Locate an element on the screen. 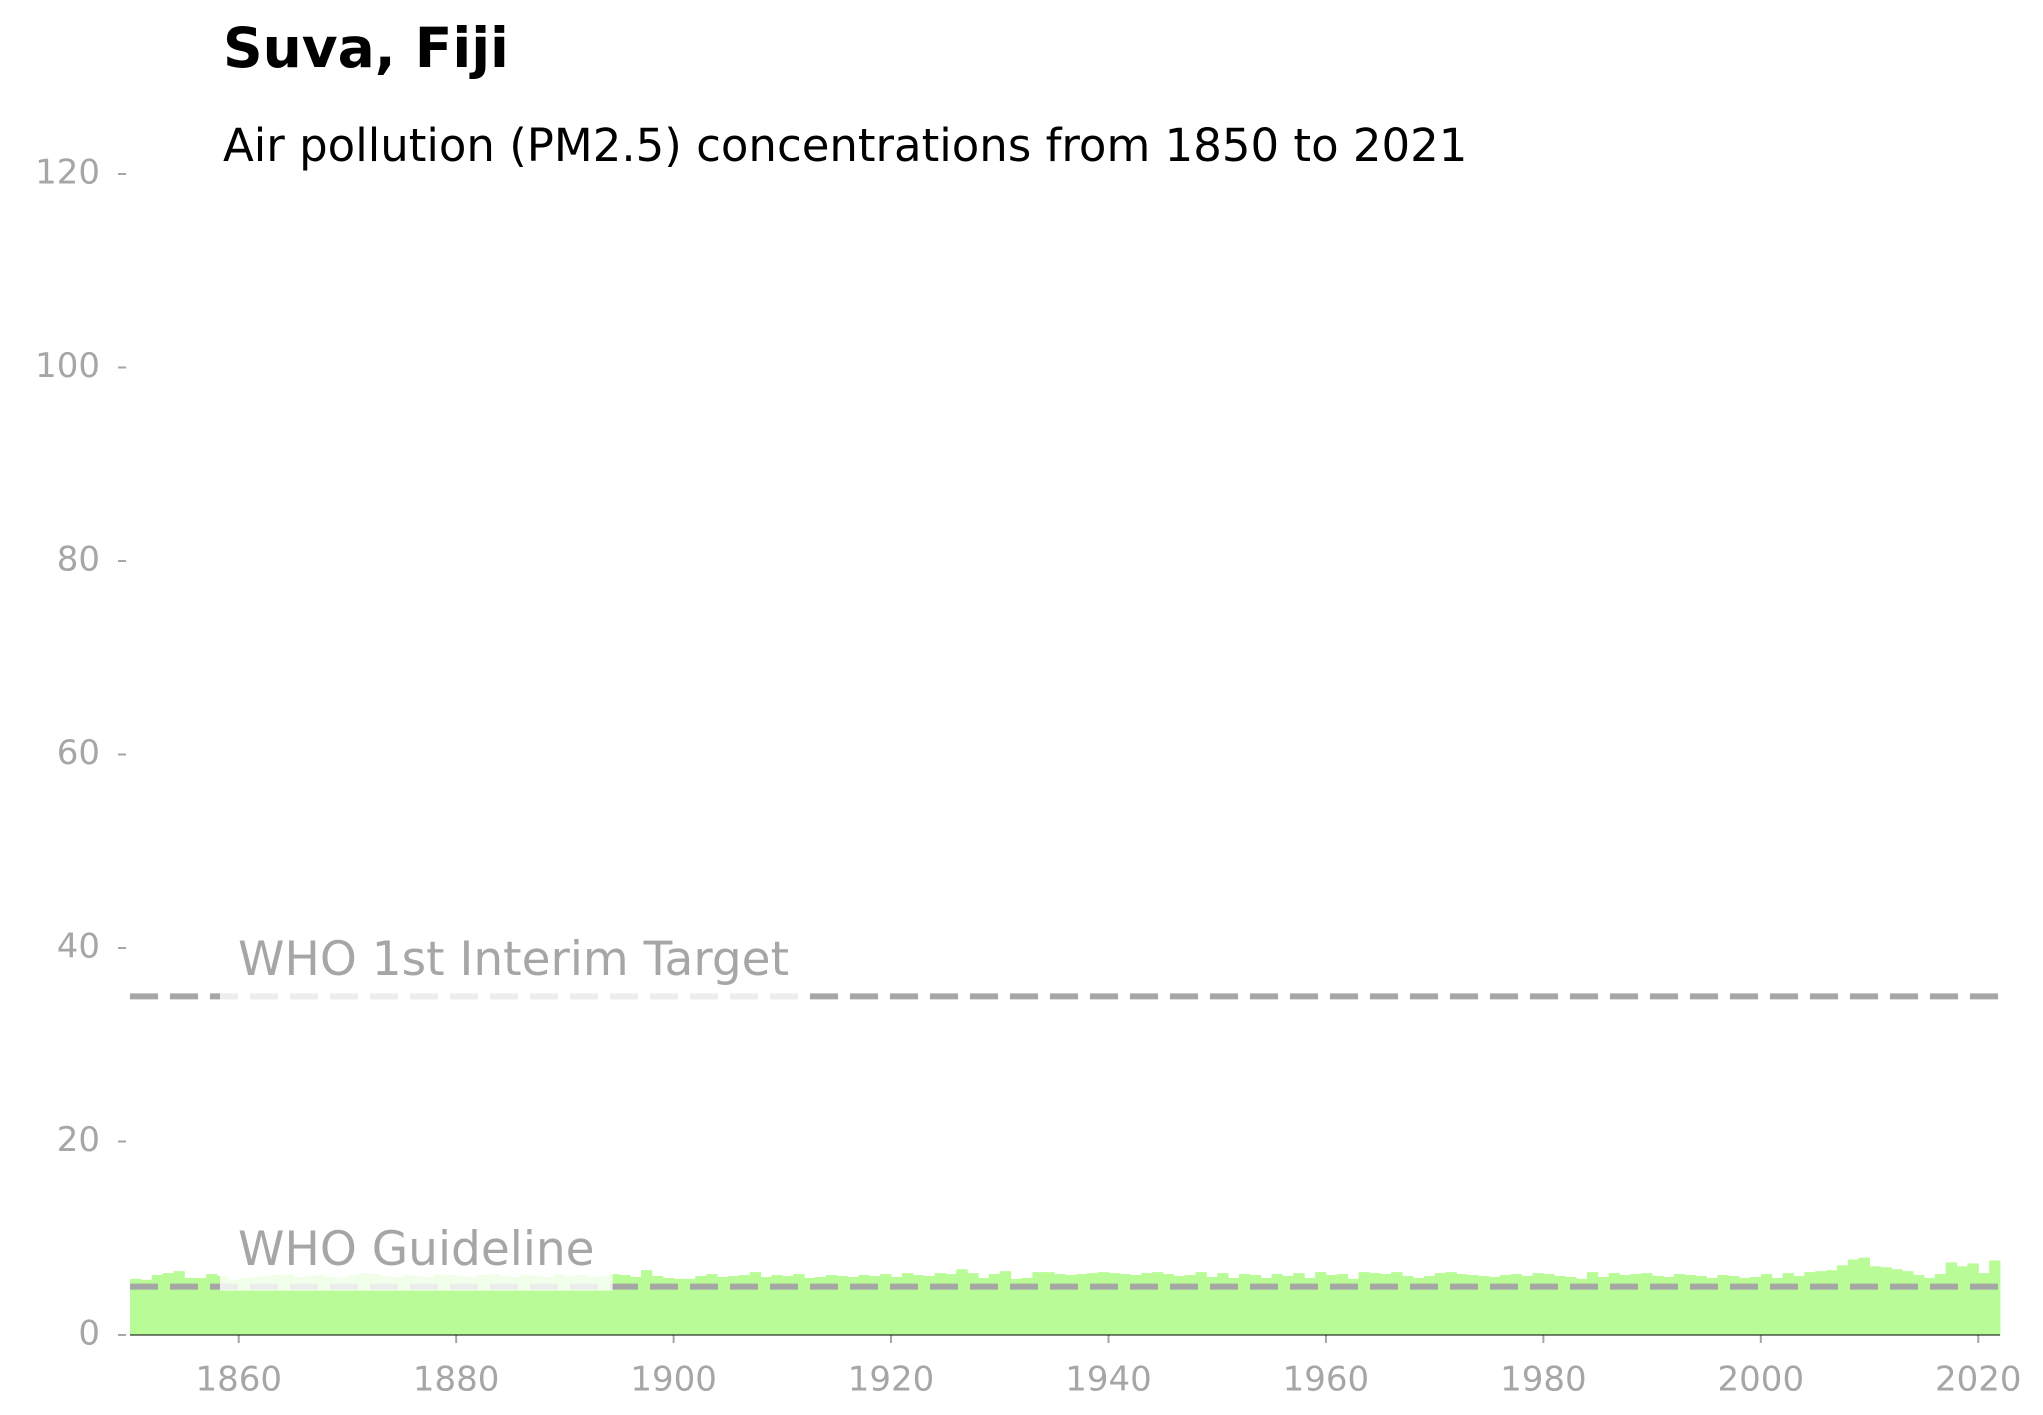 The width and height of the screenshot is (2043, 1415). y-tick-label: 120 is located at coordinates (67, 173).